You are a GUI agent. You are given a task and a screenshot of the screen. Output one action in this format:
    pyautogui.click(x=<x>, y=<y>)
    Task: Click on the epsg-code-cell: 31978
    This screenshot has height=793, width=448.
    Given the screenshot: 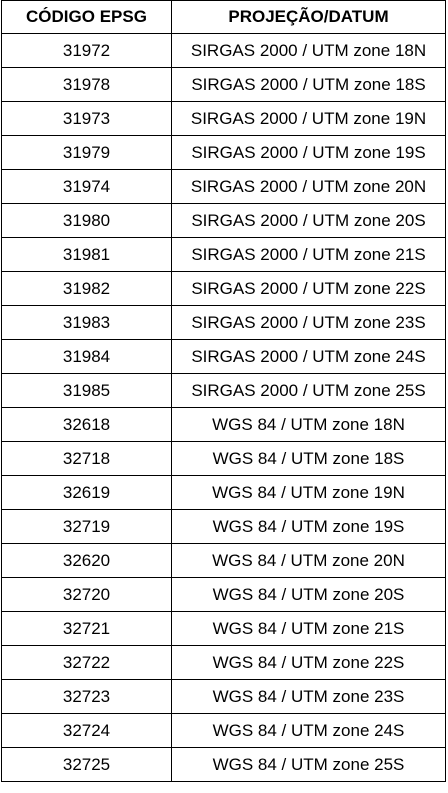 What is the action you would take?
    pyautogui.click(x=86, y=84)
    